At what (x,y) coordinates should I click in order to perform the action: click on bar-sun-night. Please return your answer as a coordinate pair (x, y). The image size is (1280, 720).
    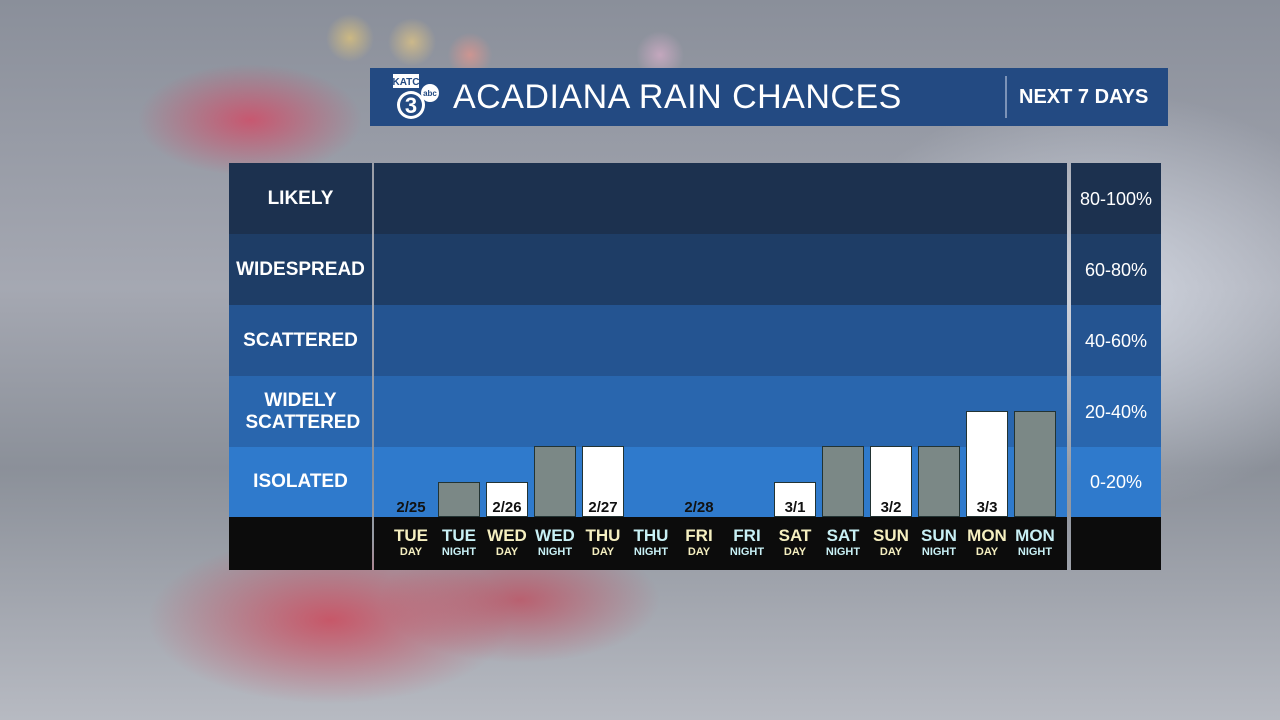
    Looking at the image, I should click on (939, 481).